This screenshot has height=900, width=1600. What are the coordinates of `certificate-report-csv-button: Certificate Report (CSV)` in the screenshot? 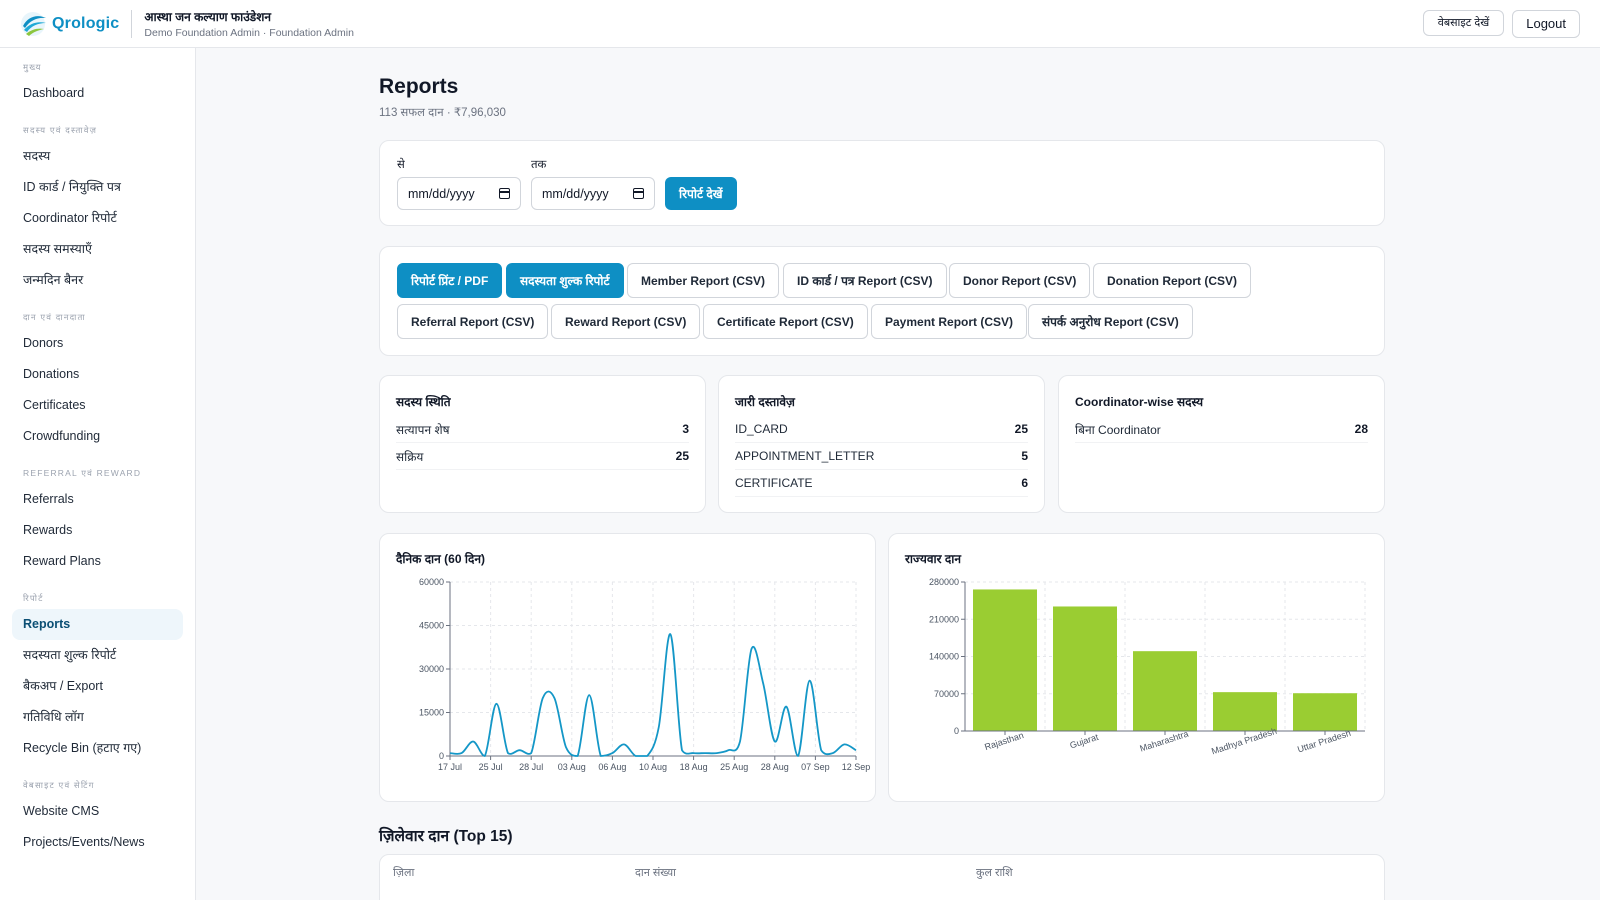 It's located at (785, 321).